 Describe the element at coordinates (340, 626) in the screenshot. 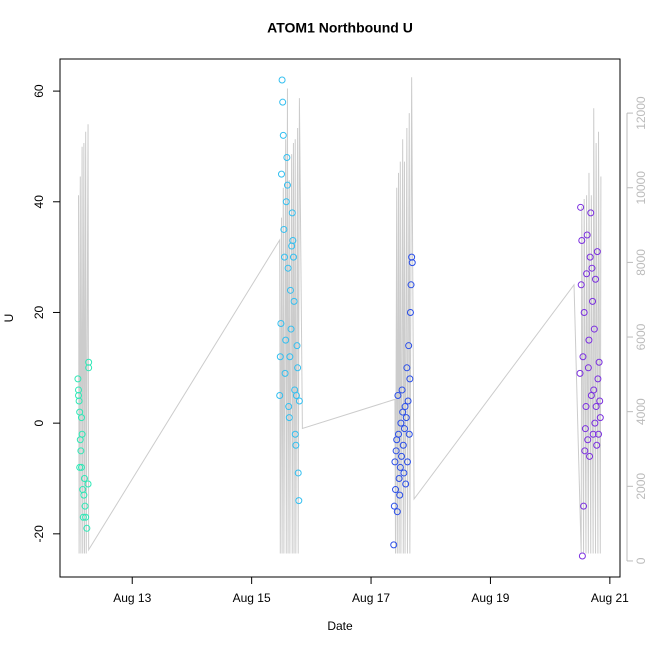

I see `x-axis-title: Date` at that location.